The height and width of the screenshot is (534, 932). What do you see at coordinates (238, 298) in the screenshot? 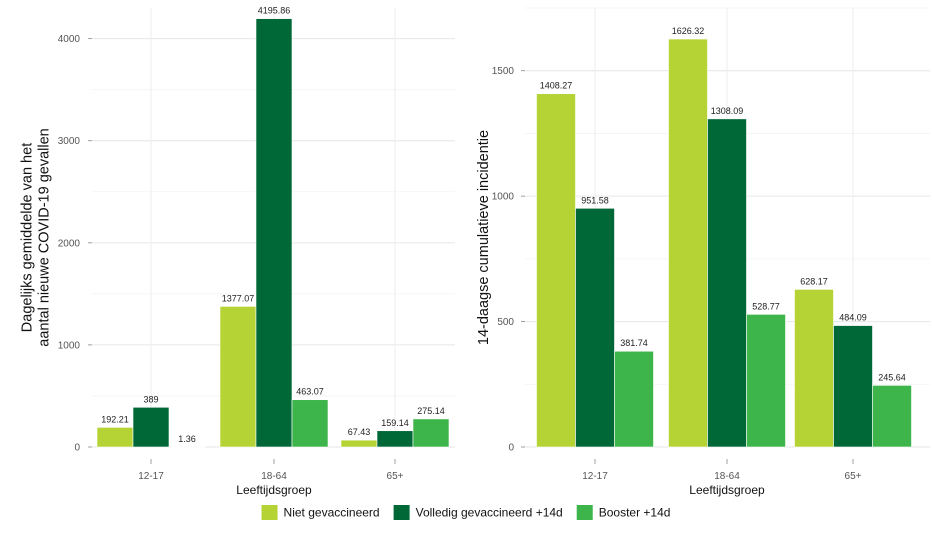
I see `data-label: 1377.07` at bounding box center [238, 298].